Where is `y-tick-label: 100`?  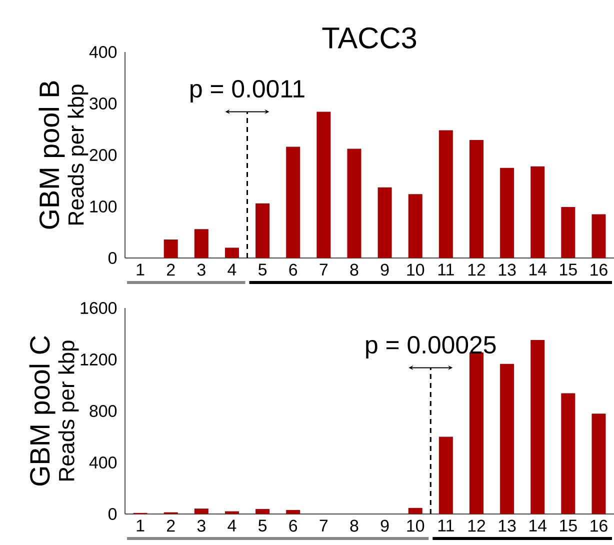 y-tick-label: 100 is located at coordinates (103, 206).